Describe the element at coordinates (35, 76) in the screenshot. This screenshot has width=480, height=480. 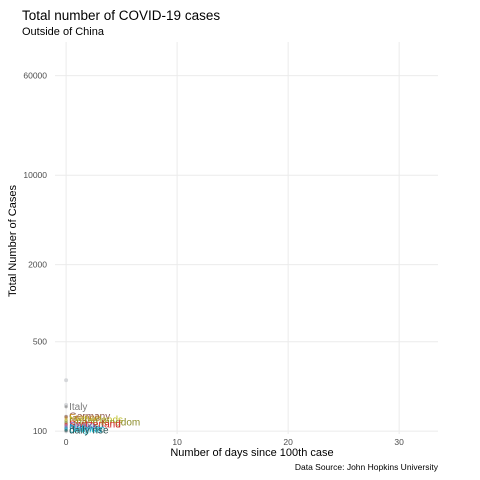
I see `y-tick-label: 60000` at that location.